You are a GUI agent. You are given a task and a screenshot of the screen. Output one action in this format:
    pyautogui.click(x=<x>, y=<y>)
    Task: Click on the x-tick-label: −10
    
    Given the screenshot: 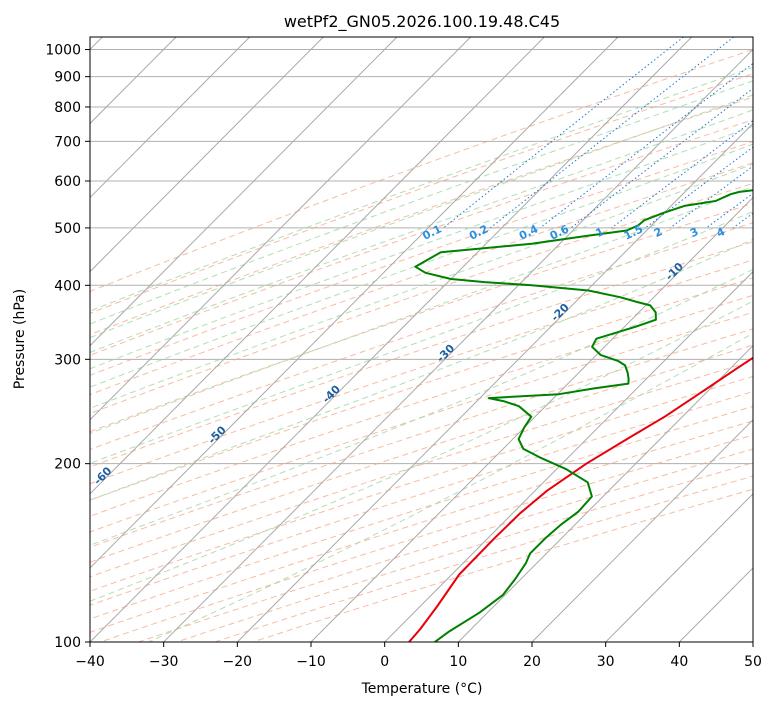 What is the action you would take?
    pyautogui.click(x=311, y=662)
    